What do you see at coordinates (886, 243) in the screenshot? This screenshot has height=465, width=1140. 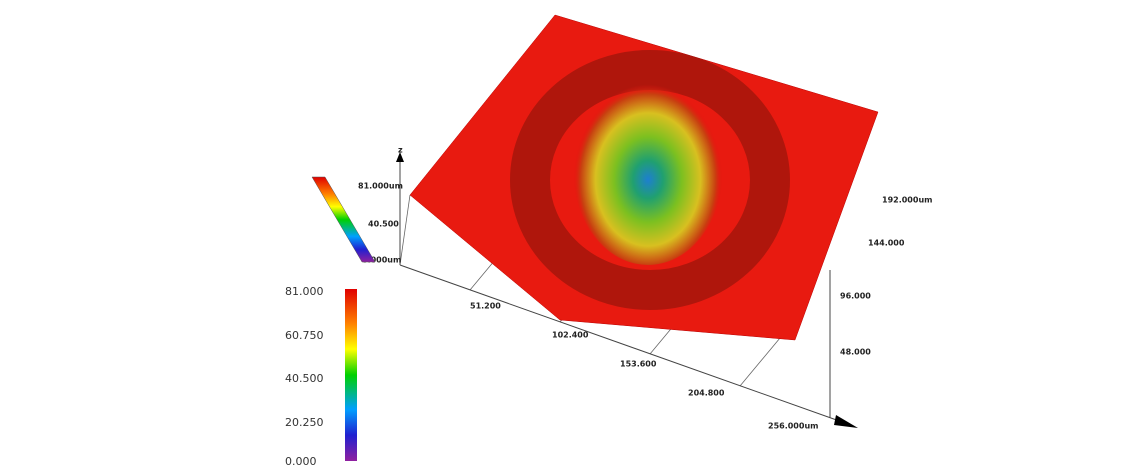 I see `y-tick-label: 144.000` at bounding box center [886, 243].